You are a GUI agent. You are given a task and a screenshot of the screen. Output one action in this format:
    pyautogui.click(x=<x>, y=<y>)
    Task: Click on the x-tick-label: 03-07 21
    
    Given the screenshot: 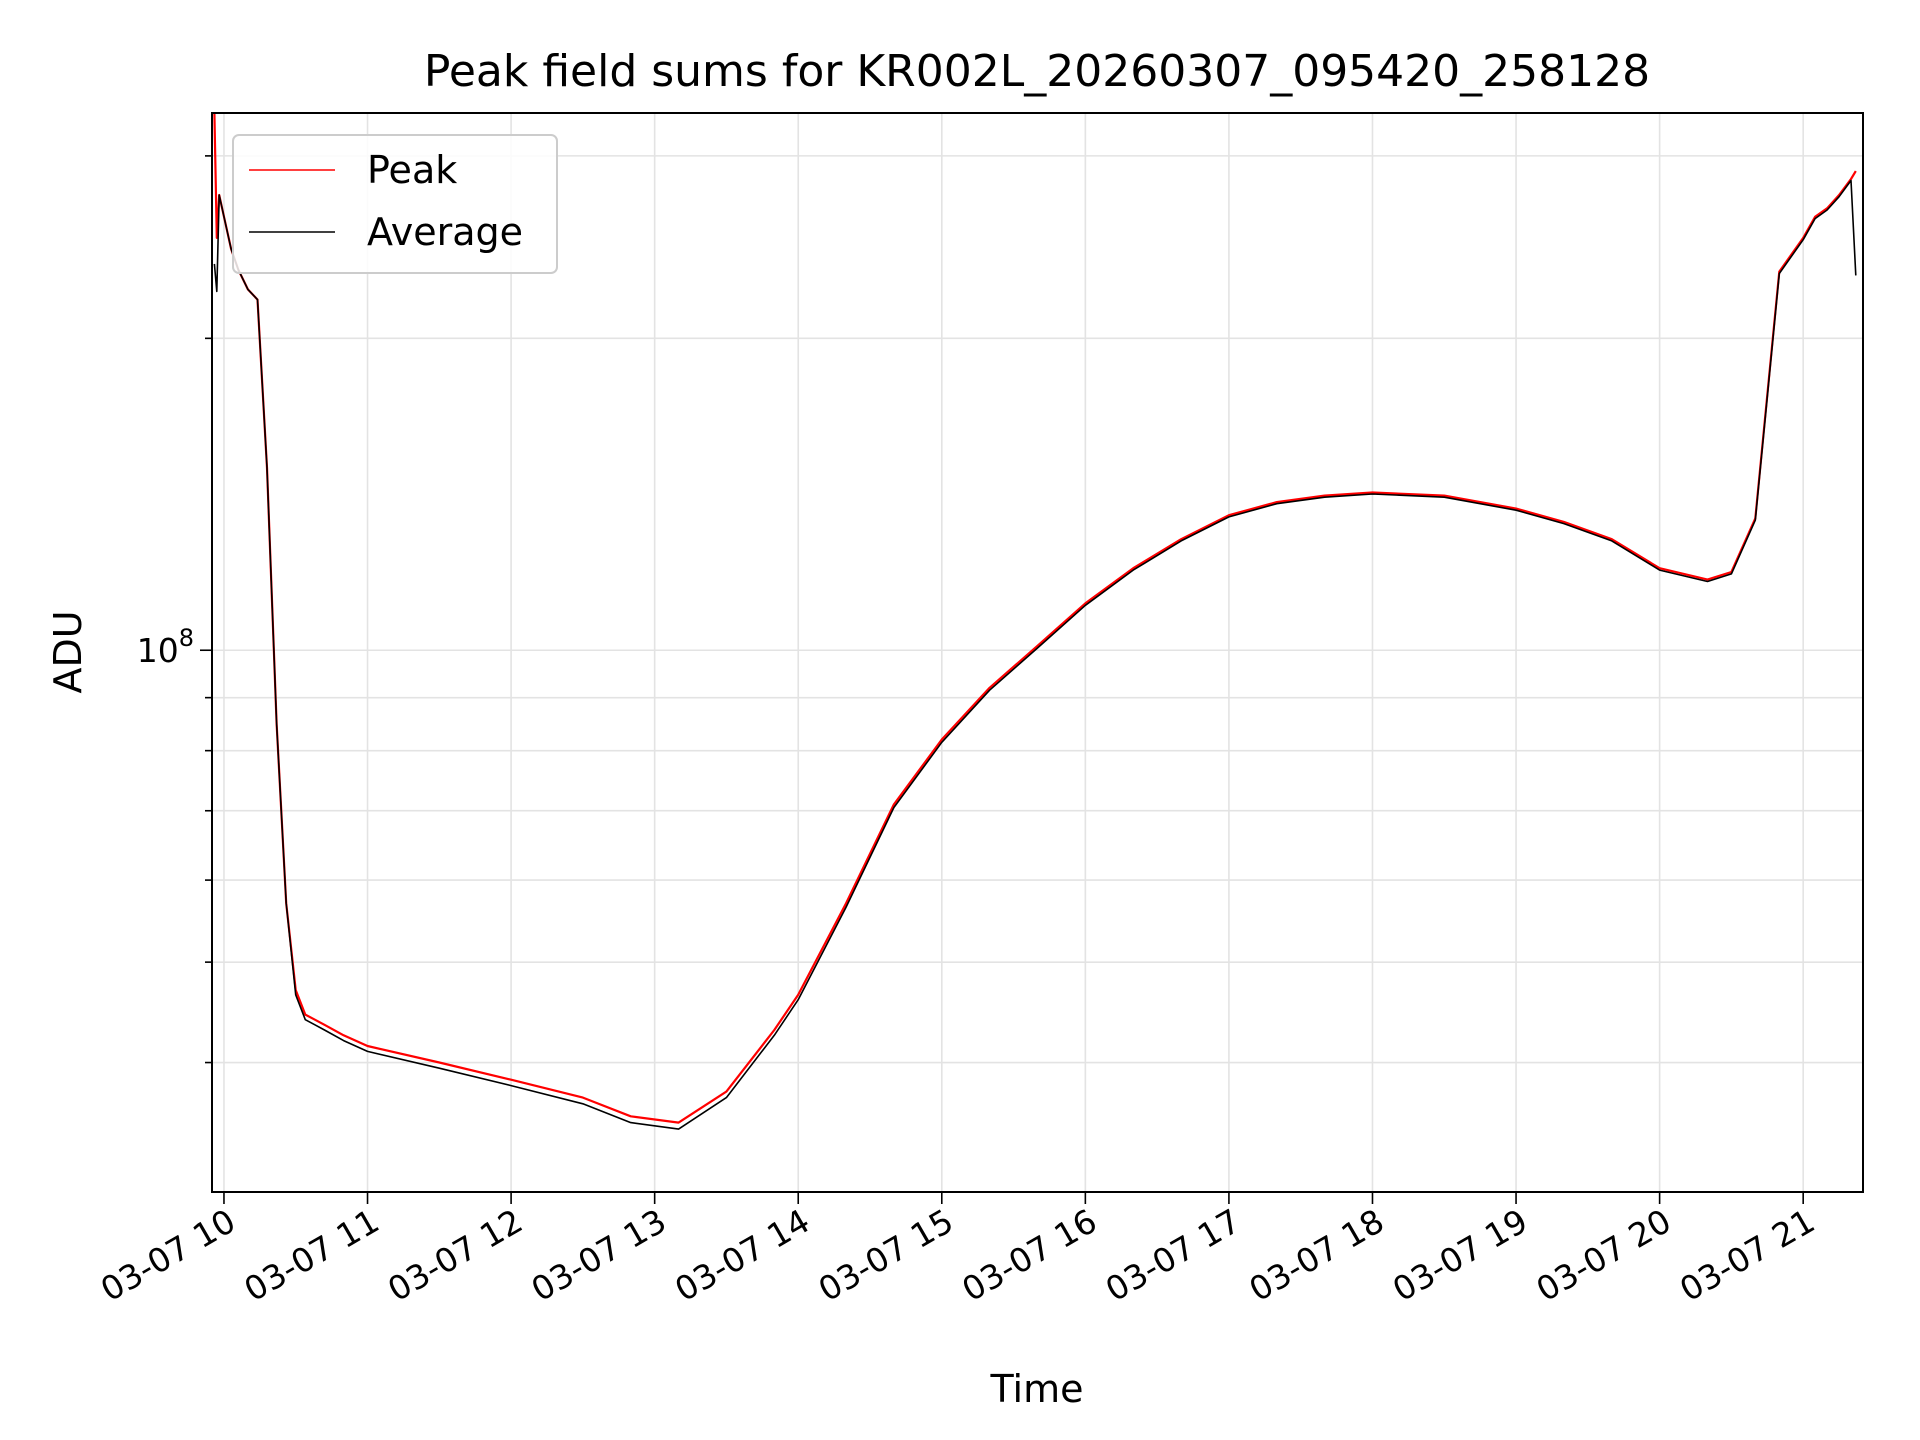 What is the action you would take?
    pyautogui.click(x=1747, y=1255)
    